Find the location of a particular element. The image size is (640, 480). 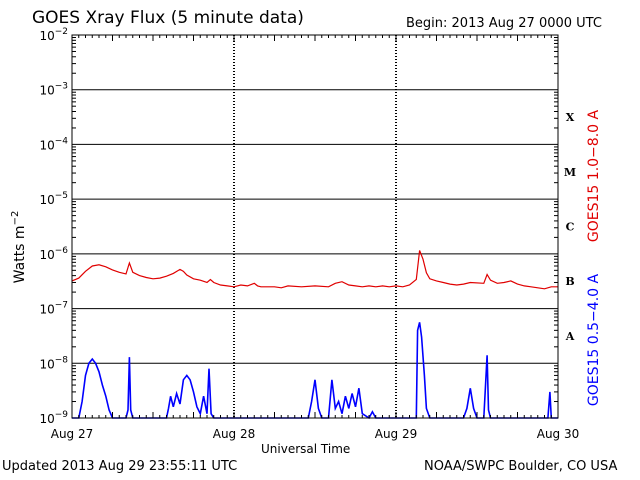

y-tick-label: 10⁻⁶ is located at coordinates (53, 254).